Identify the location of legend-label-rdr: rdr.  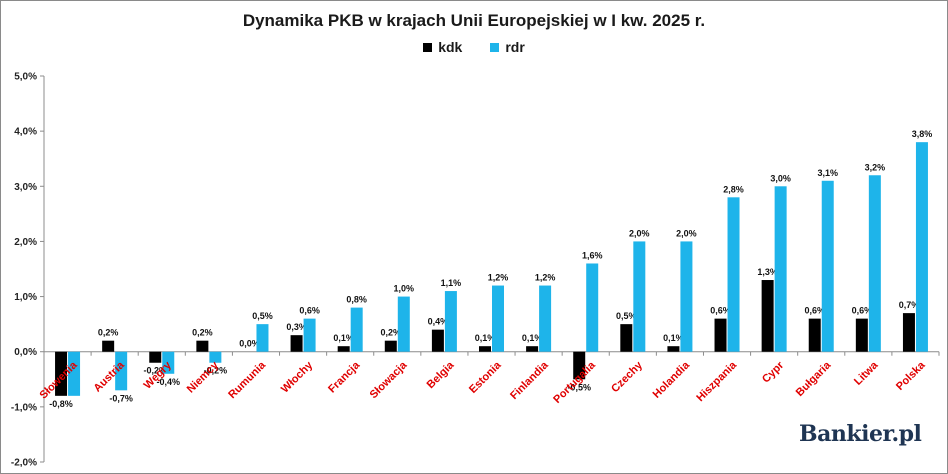
(515, 47).